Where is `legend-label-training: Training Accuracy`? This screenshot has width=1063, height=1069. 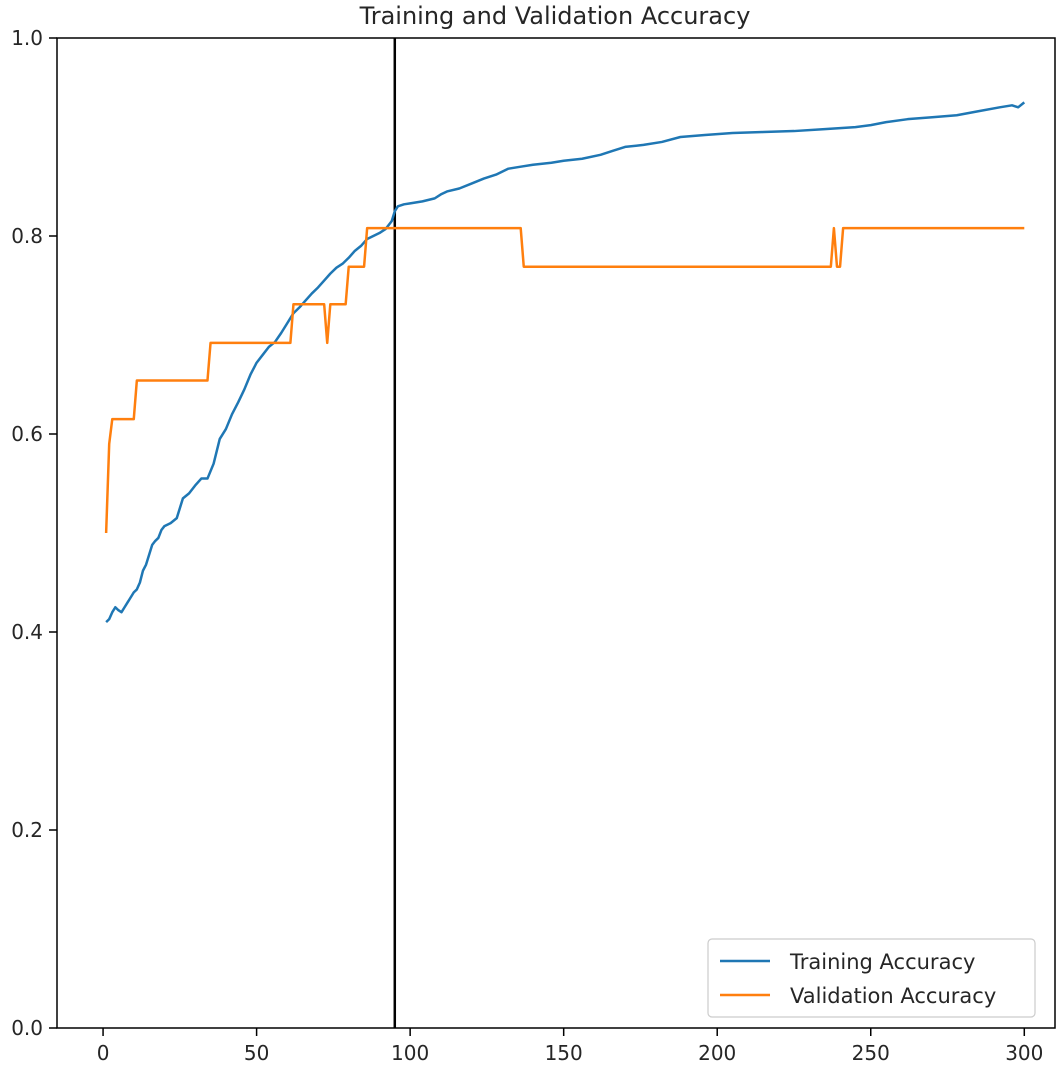 legend-label-training: Training Accuracy is located at coordinates (882, 962).